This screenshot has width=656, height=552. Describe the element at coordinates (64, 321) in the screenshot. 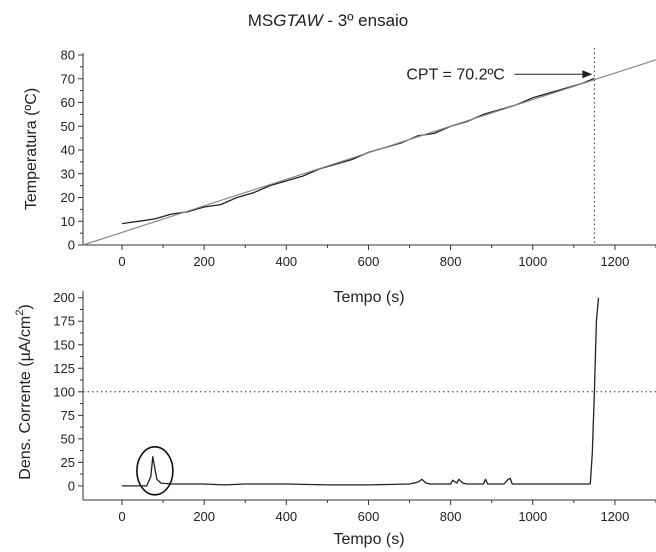

I see `y-tick-label: 175` at that location.